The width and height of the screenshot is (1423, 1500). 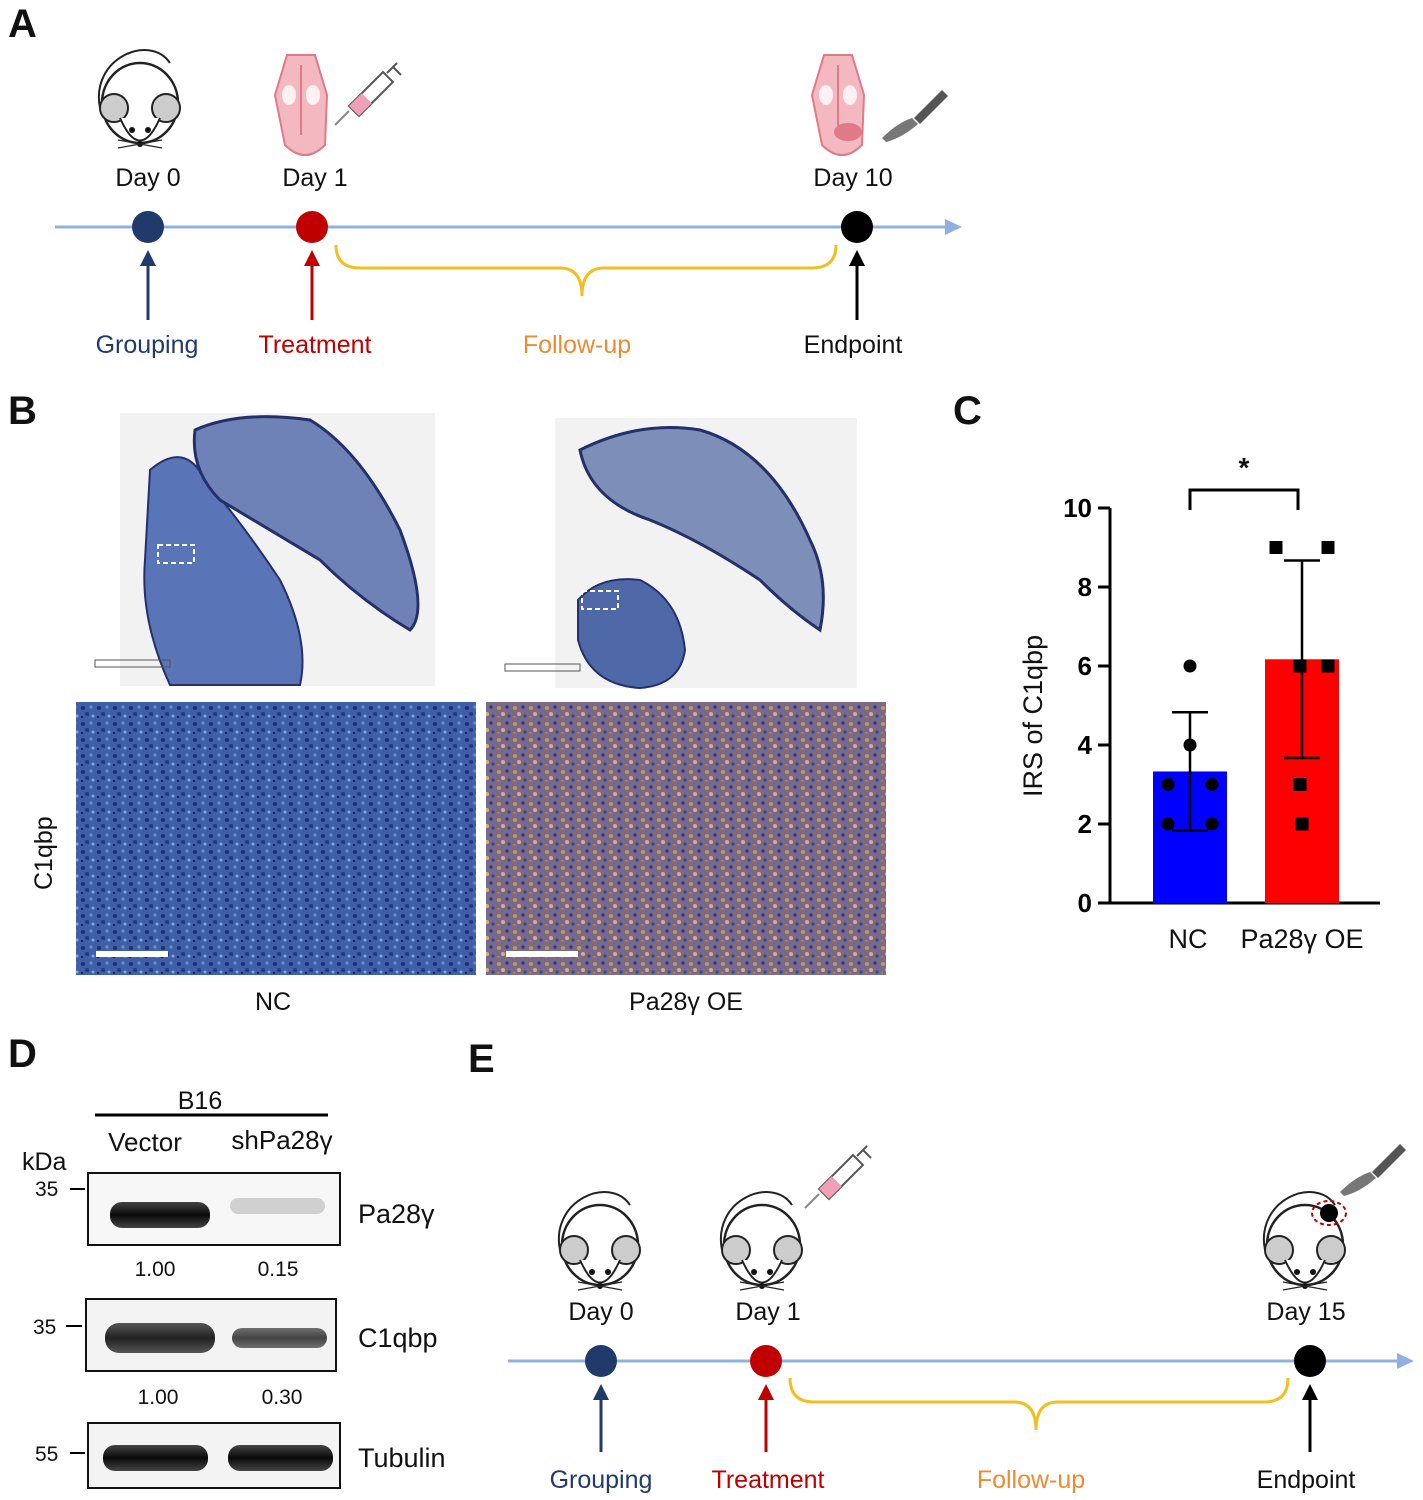 What do you see at coordinates (402, 1458) in the screenshot?
I see `blot-protein-tubulin: Tubulin` at bounding box center [402, 1458].